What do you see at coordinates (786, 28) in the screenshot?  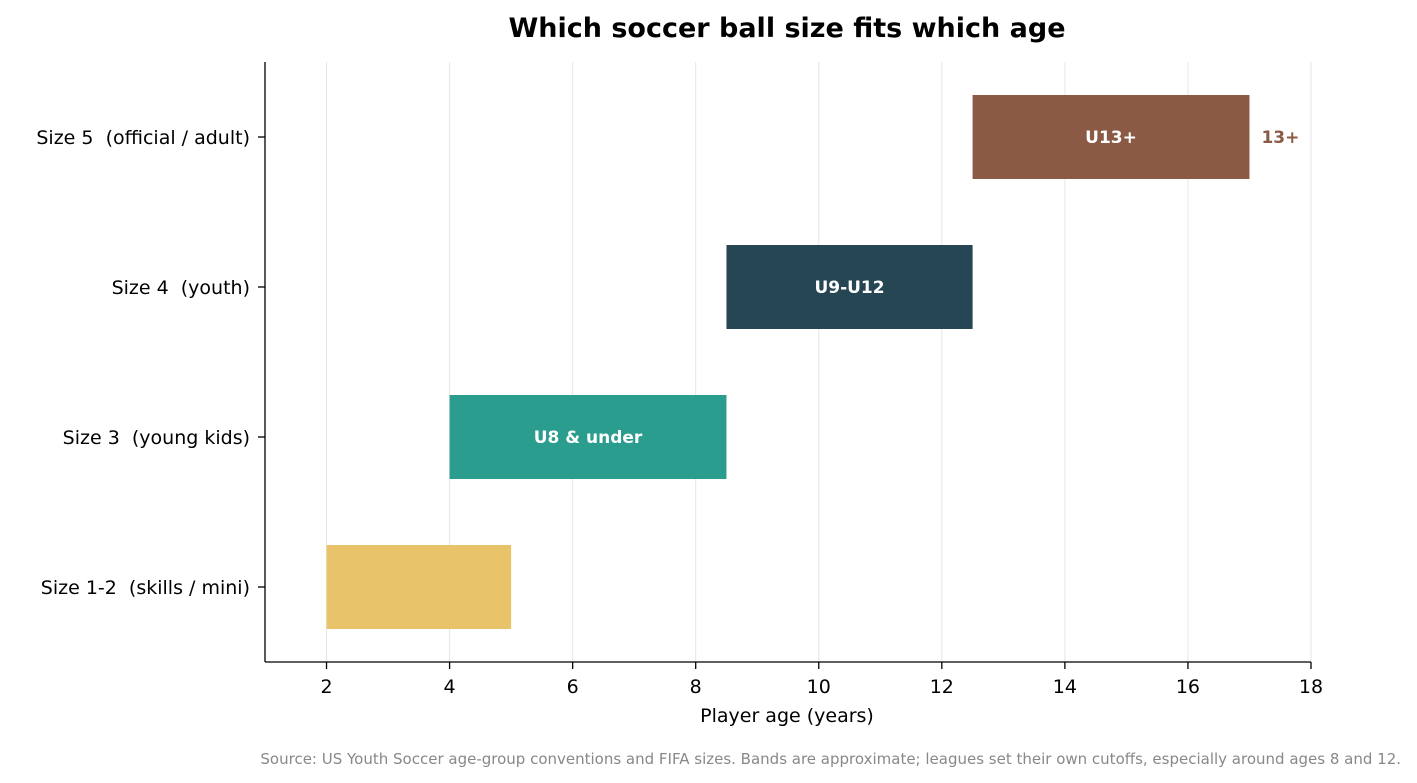 I see `chart-title: Which soccer ball size fits which age` at bounding box center [786, 28].